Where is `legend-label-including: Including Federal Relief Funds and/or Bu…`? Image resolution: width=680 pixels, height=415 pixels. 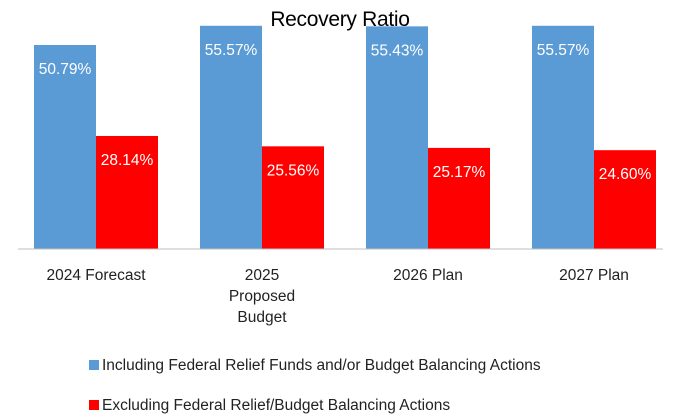
legend-label-including: Including Federal Relief Funds and/or Bu… is located at coordinates (321, 365).